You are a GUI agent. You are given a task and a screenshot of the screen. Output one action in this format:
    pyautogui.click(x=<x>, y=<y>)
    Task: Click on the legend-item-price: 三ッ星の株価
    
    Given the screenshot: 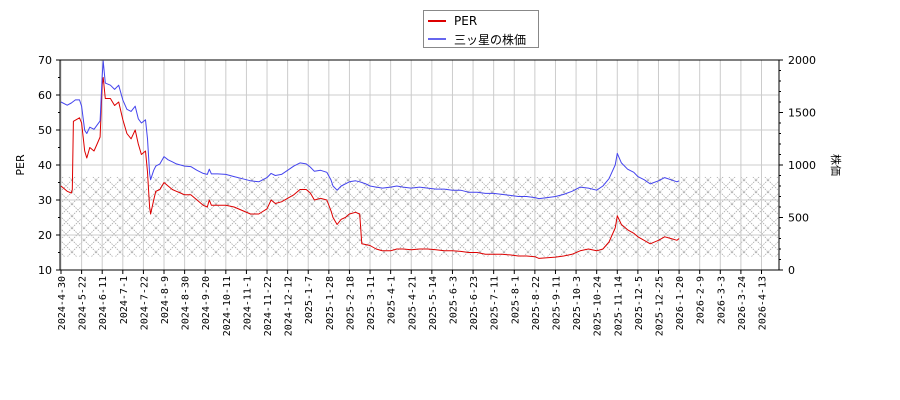 What is the action you would take?
    pyautogui.click(x=477, y=39)
    